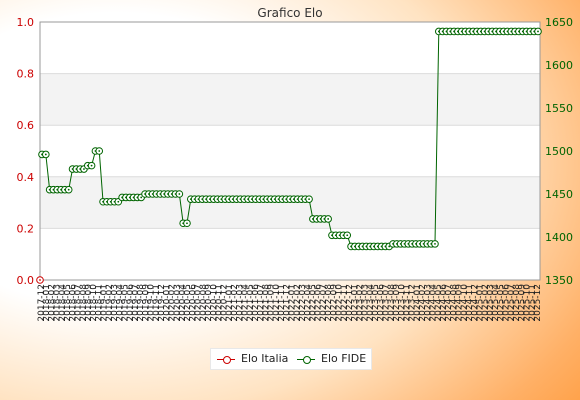 Image resolution: width=580 pixels, height=400 pixels. What do you see at coordinates (538, 303) in the screenshot?
I see `x-tick-label: 2025-12` at bounding box center [538, 303].